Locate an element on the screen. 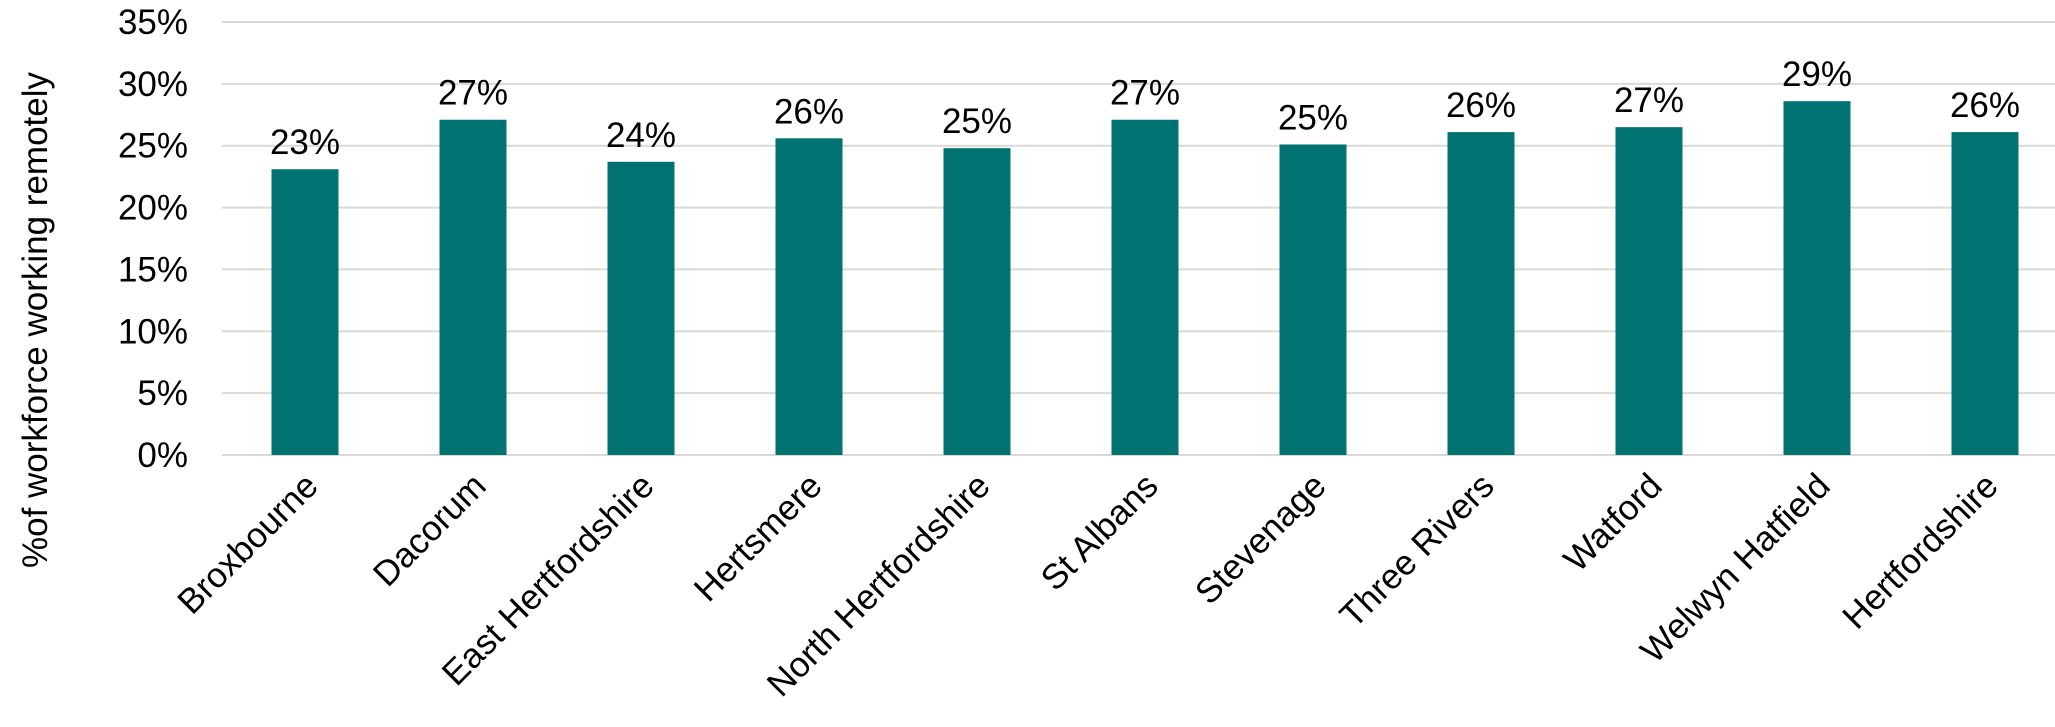  y-tick-label: 10% is located at coordinates (153, 331).